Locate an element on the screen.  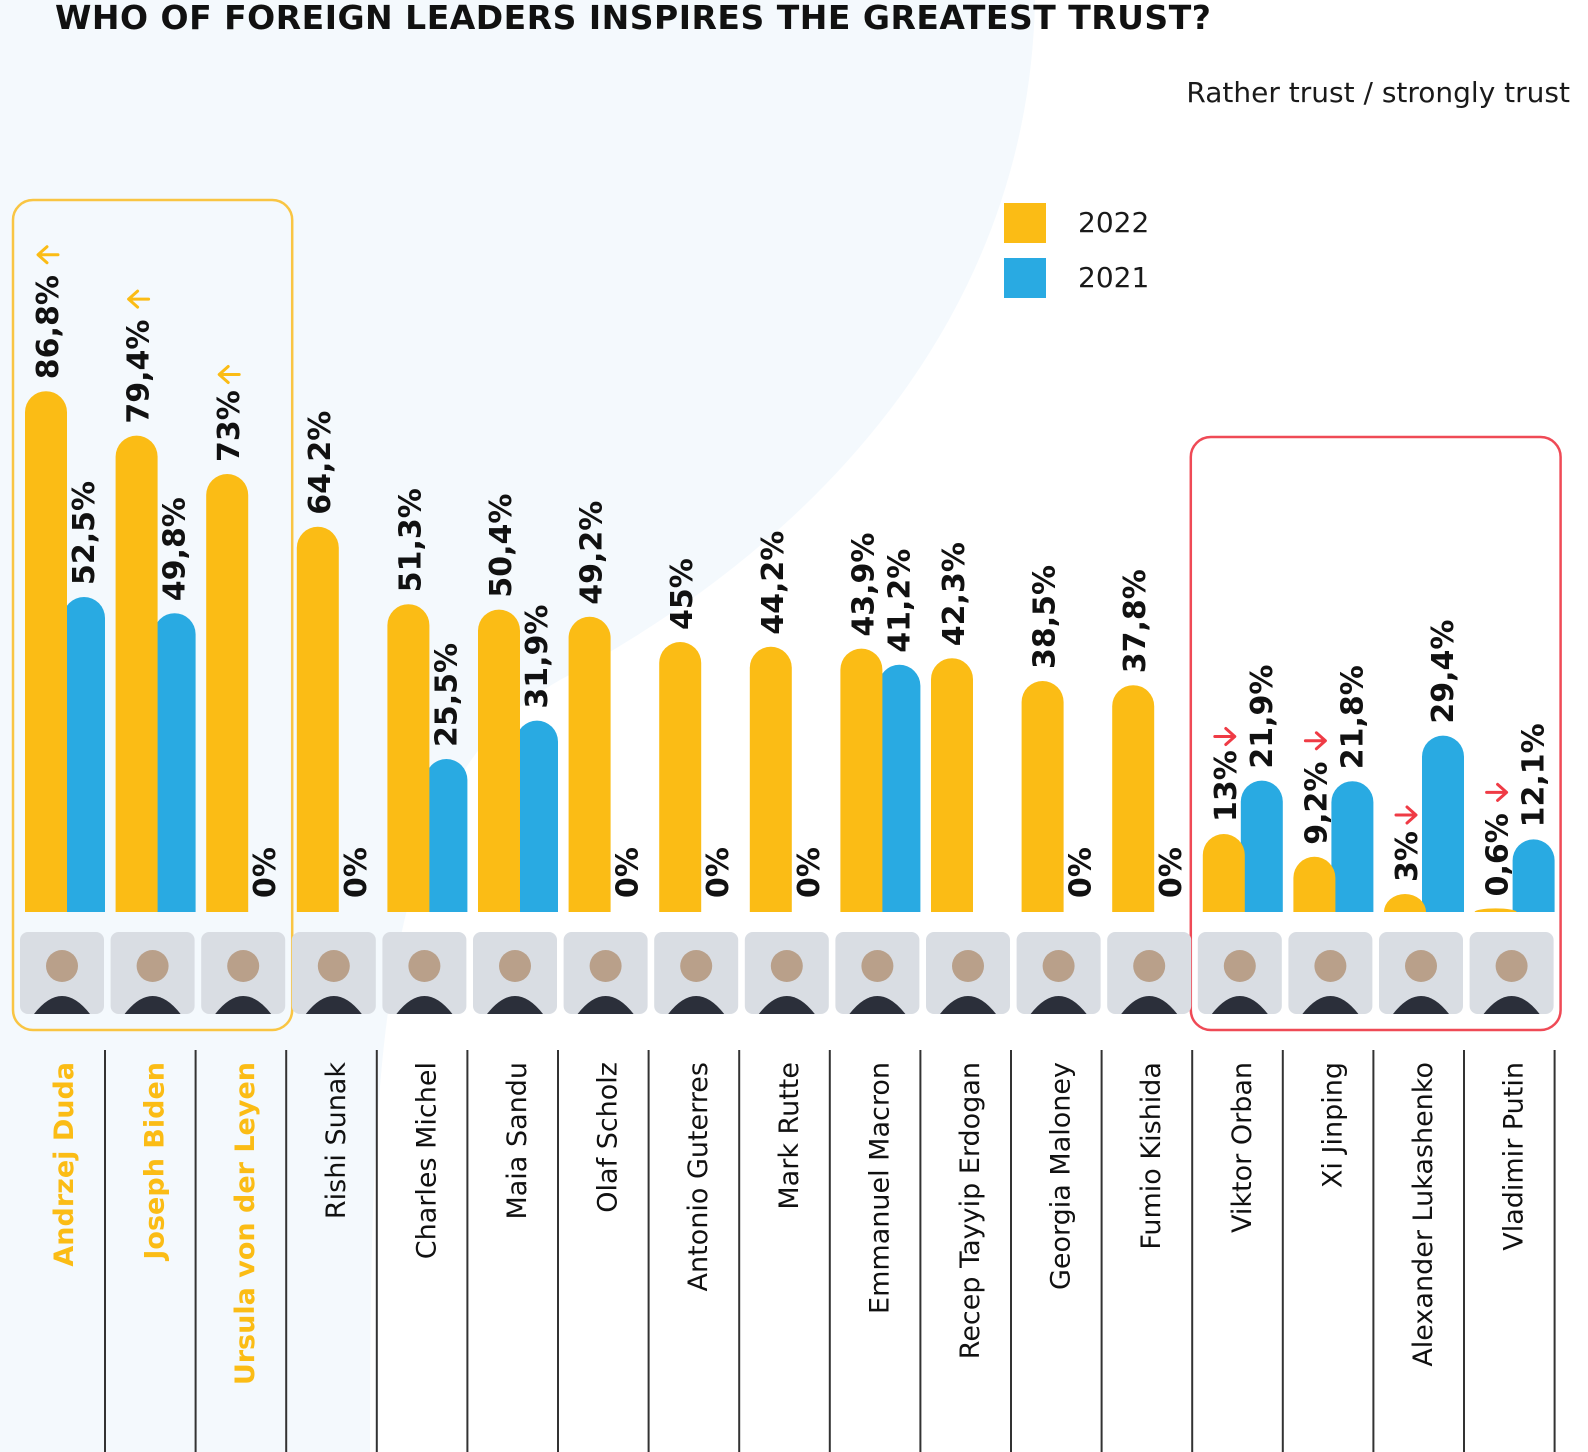
bar-2022-vladimir-putin is located at coordinates (1495, 910).